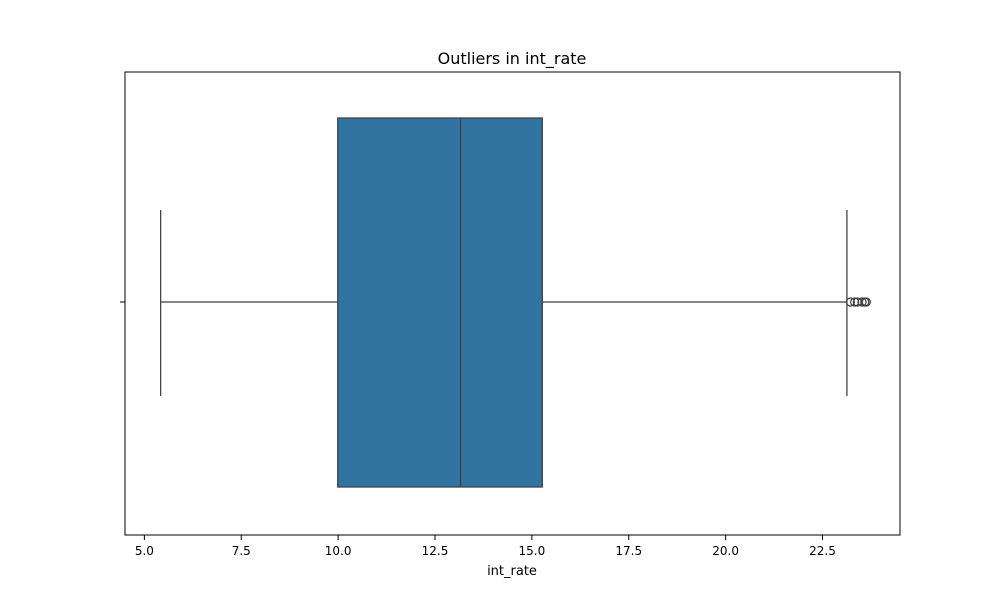 The width and height of the screenshot is (1000, 604). What do you see at coordinates (628, 551) in the screenshot?
I see `x-tick-label: 17.5` at bounding box center [628, 551].